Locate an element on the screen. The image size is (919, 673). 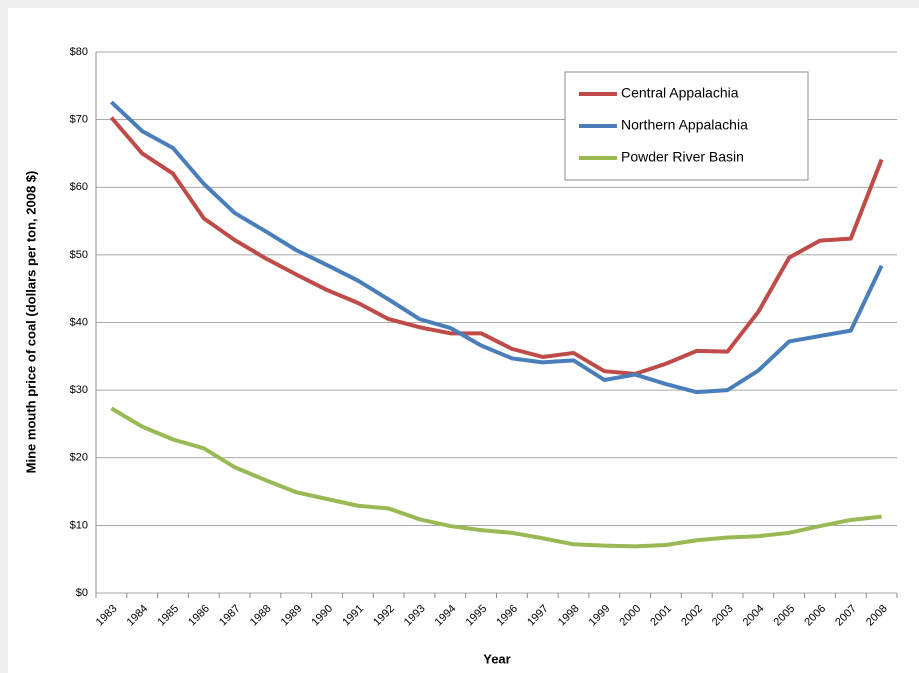
x-axis-title: Year is located at coordinates (496, 658).